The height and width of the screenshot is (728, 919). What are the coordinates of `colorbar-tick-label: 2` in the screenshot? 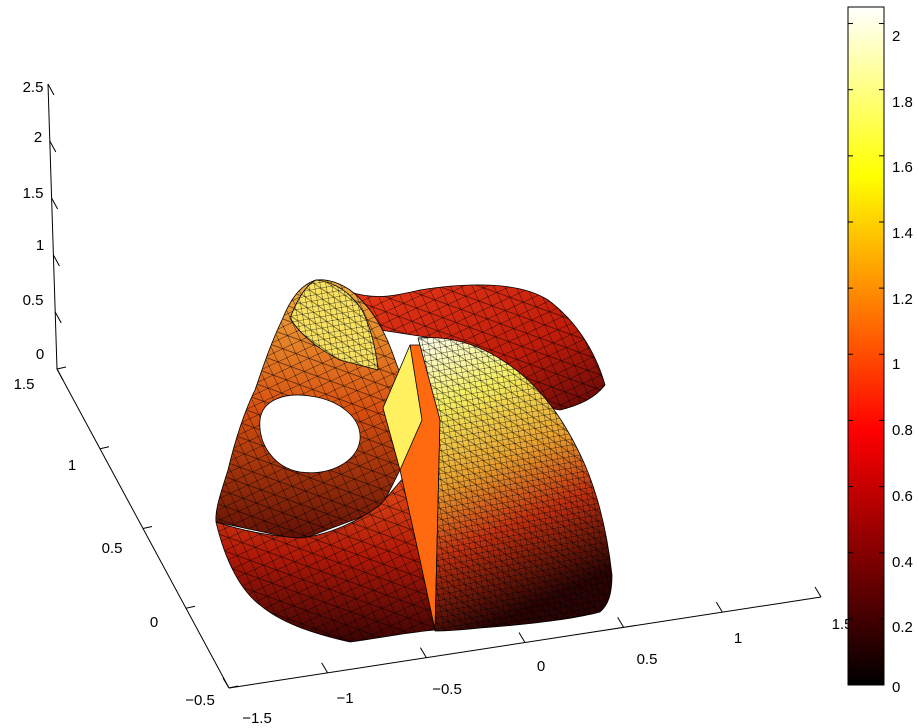 It's located at (896, 36).